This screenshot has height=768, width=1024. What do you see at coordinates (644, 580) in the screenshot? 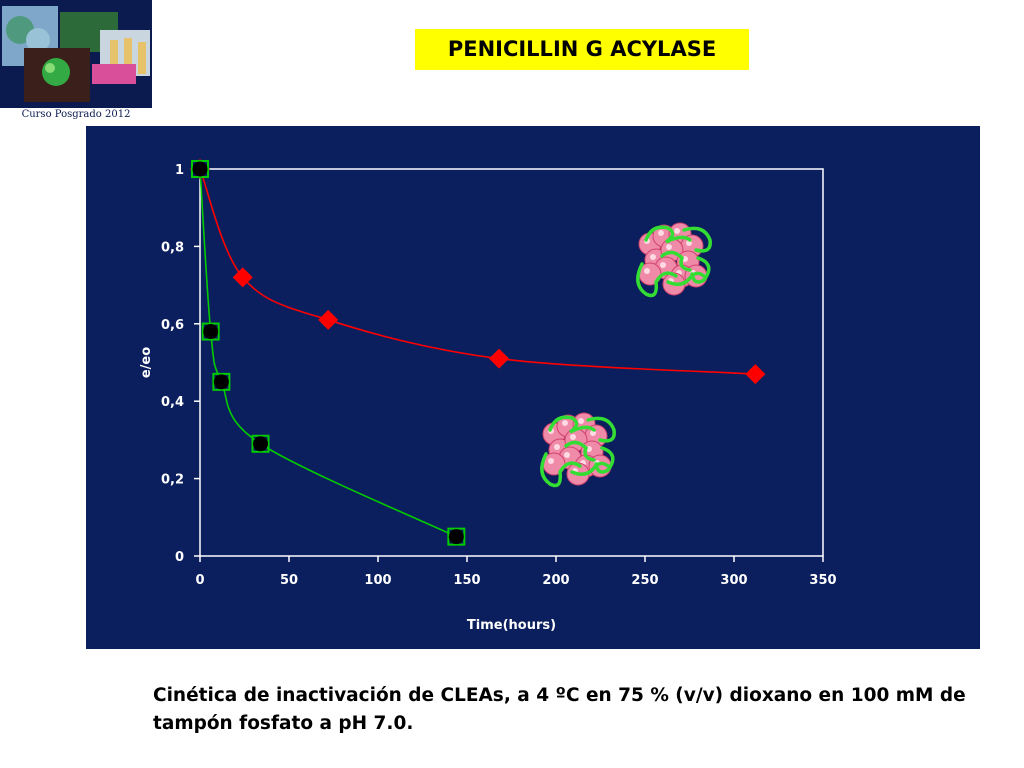
I see `x-tick-label: 250` at bounding box center [644, 580].